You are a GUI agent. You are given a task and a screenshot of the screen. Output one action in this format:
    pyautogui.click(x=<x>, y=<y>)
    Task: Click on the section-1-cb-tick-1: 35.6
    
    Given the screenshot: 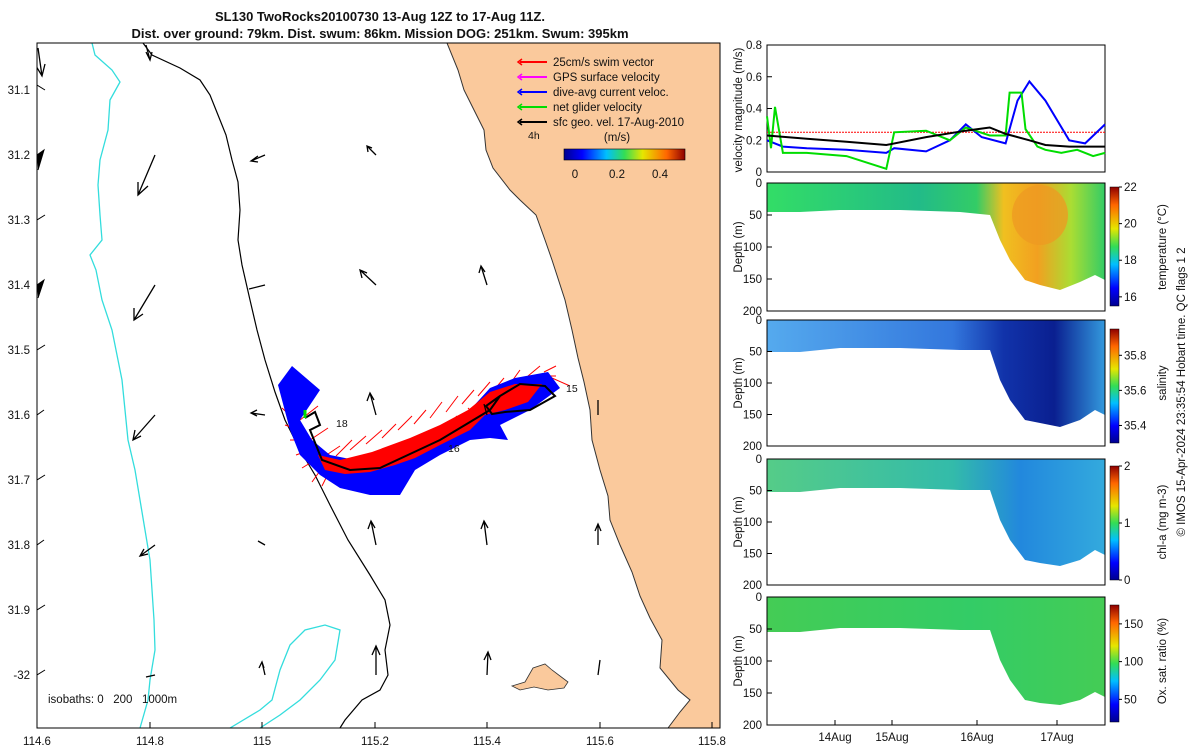 What is the action you would take?
    pyautogui.click(x=1135, y=391)
    